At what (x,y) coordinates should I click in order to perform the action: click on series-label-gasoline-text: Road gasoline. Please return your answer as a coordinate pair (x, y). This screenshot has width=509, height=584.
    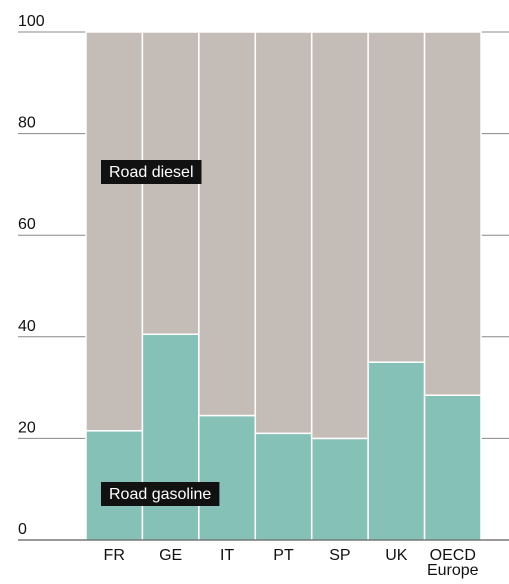
    Looking at the image, I should click on (160, 494).